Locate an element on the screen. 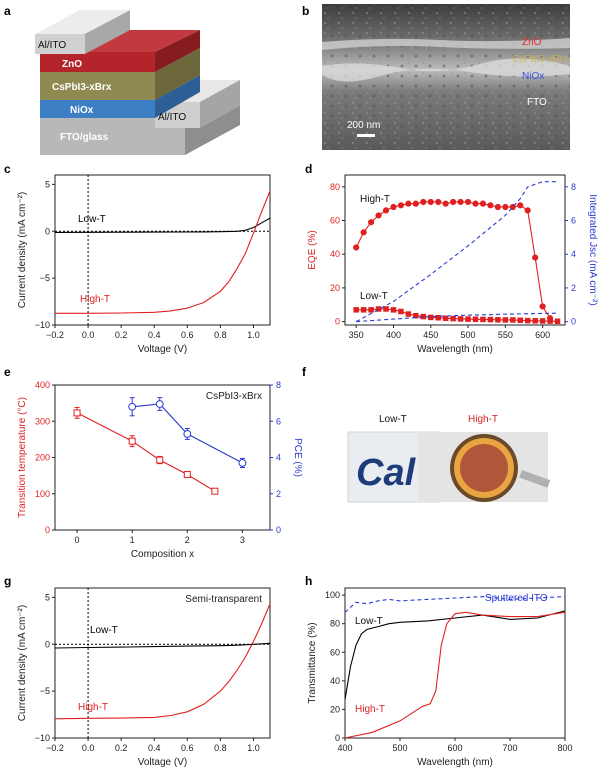 The height and width of the screenshot is (780, 600). x-tick-label-d: 450 is located at coordinates (430, 335).